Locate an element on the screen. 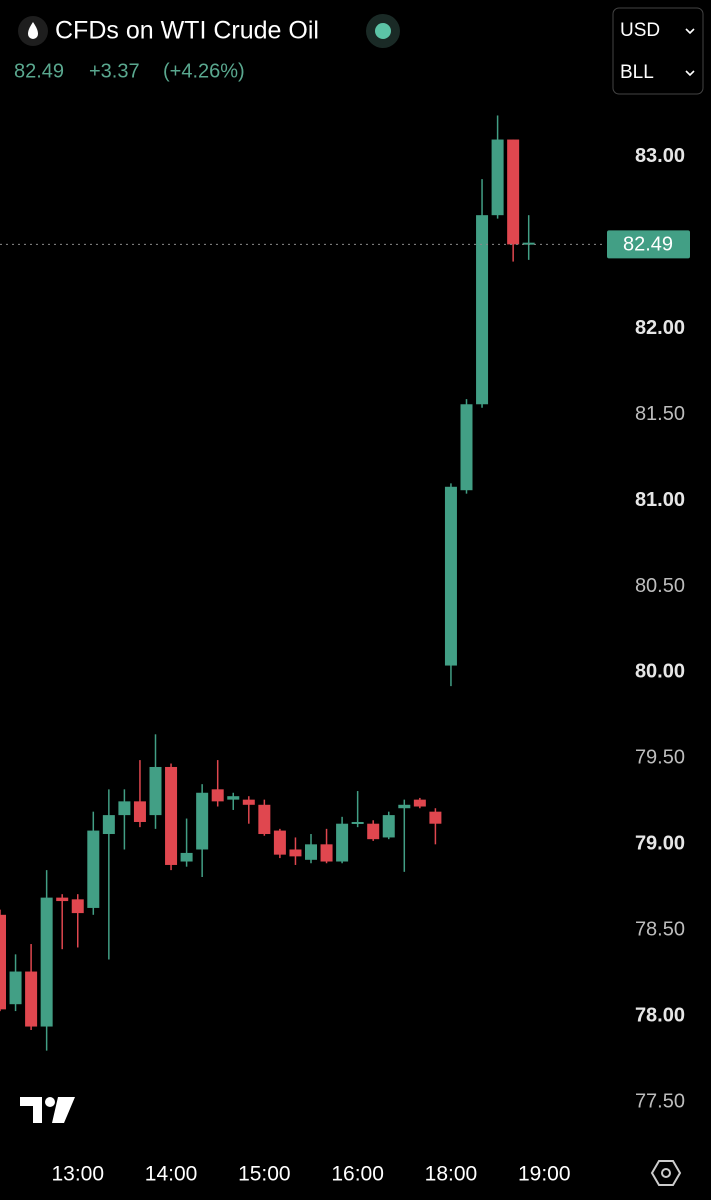 This screenshot has height=1200, width=711. change: +3.37 is located at coordinates (114, 71).